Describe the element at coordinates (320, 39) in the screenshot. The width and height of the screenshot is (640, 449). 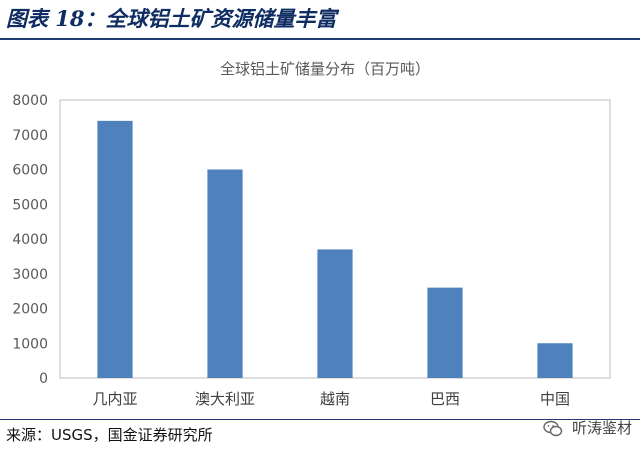
I see `top-divider` at that location.